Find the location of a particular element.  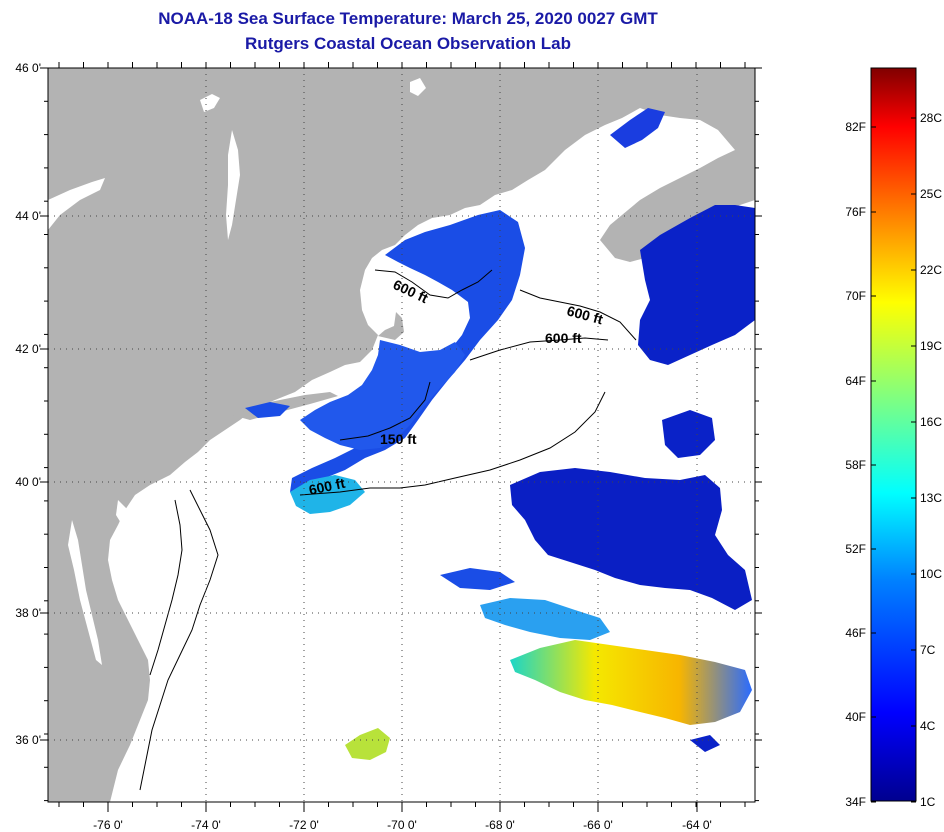

colorbar-fahrenheit-labels: 82F 76F 70F 64F 58F 52F 46F 40F 34F is located at coordinates (860, 464).